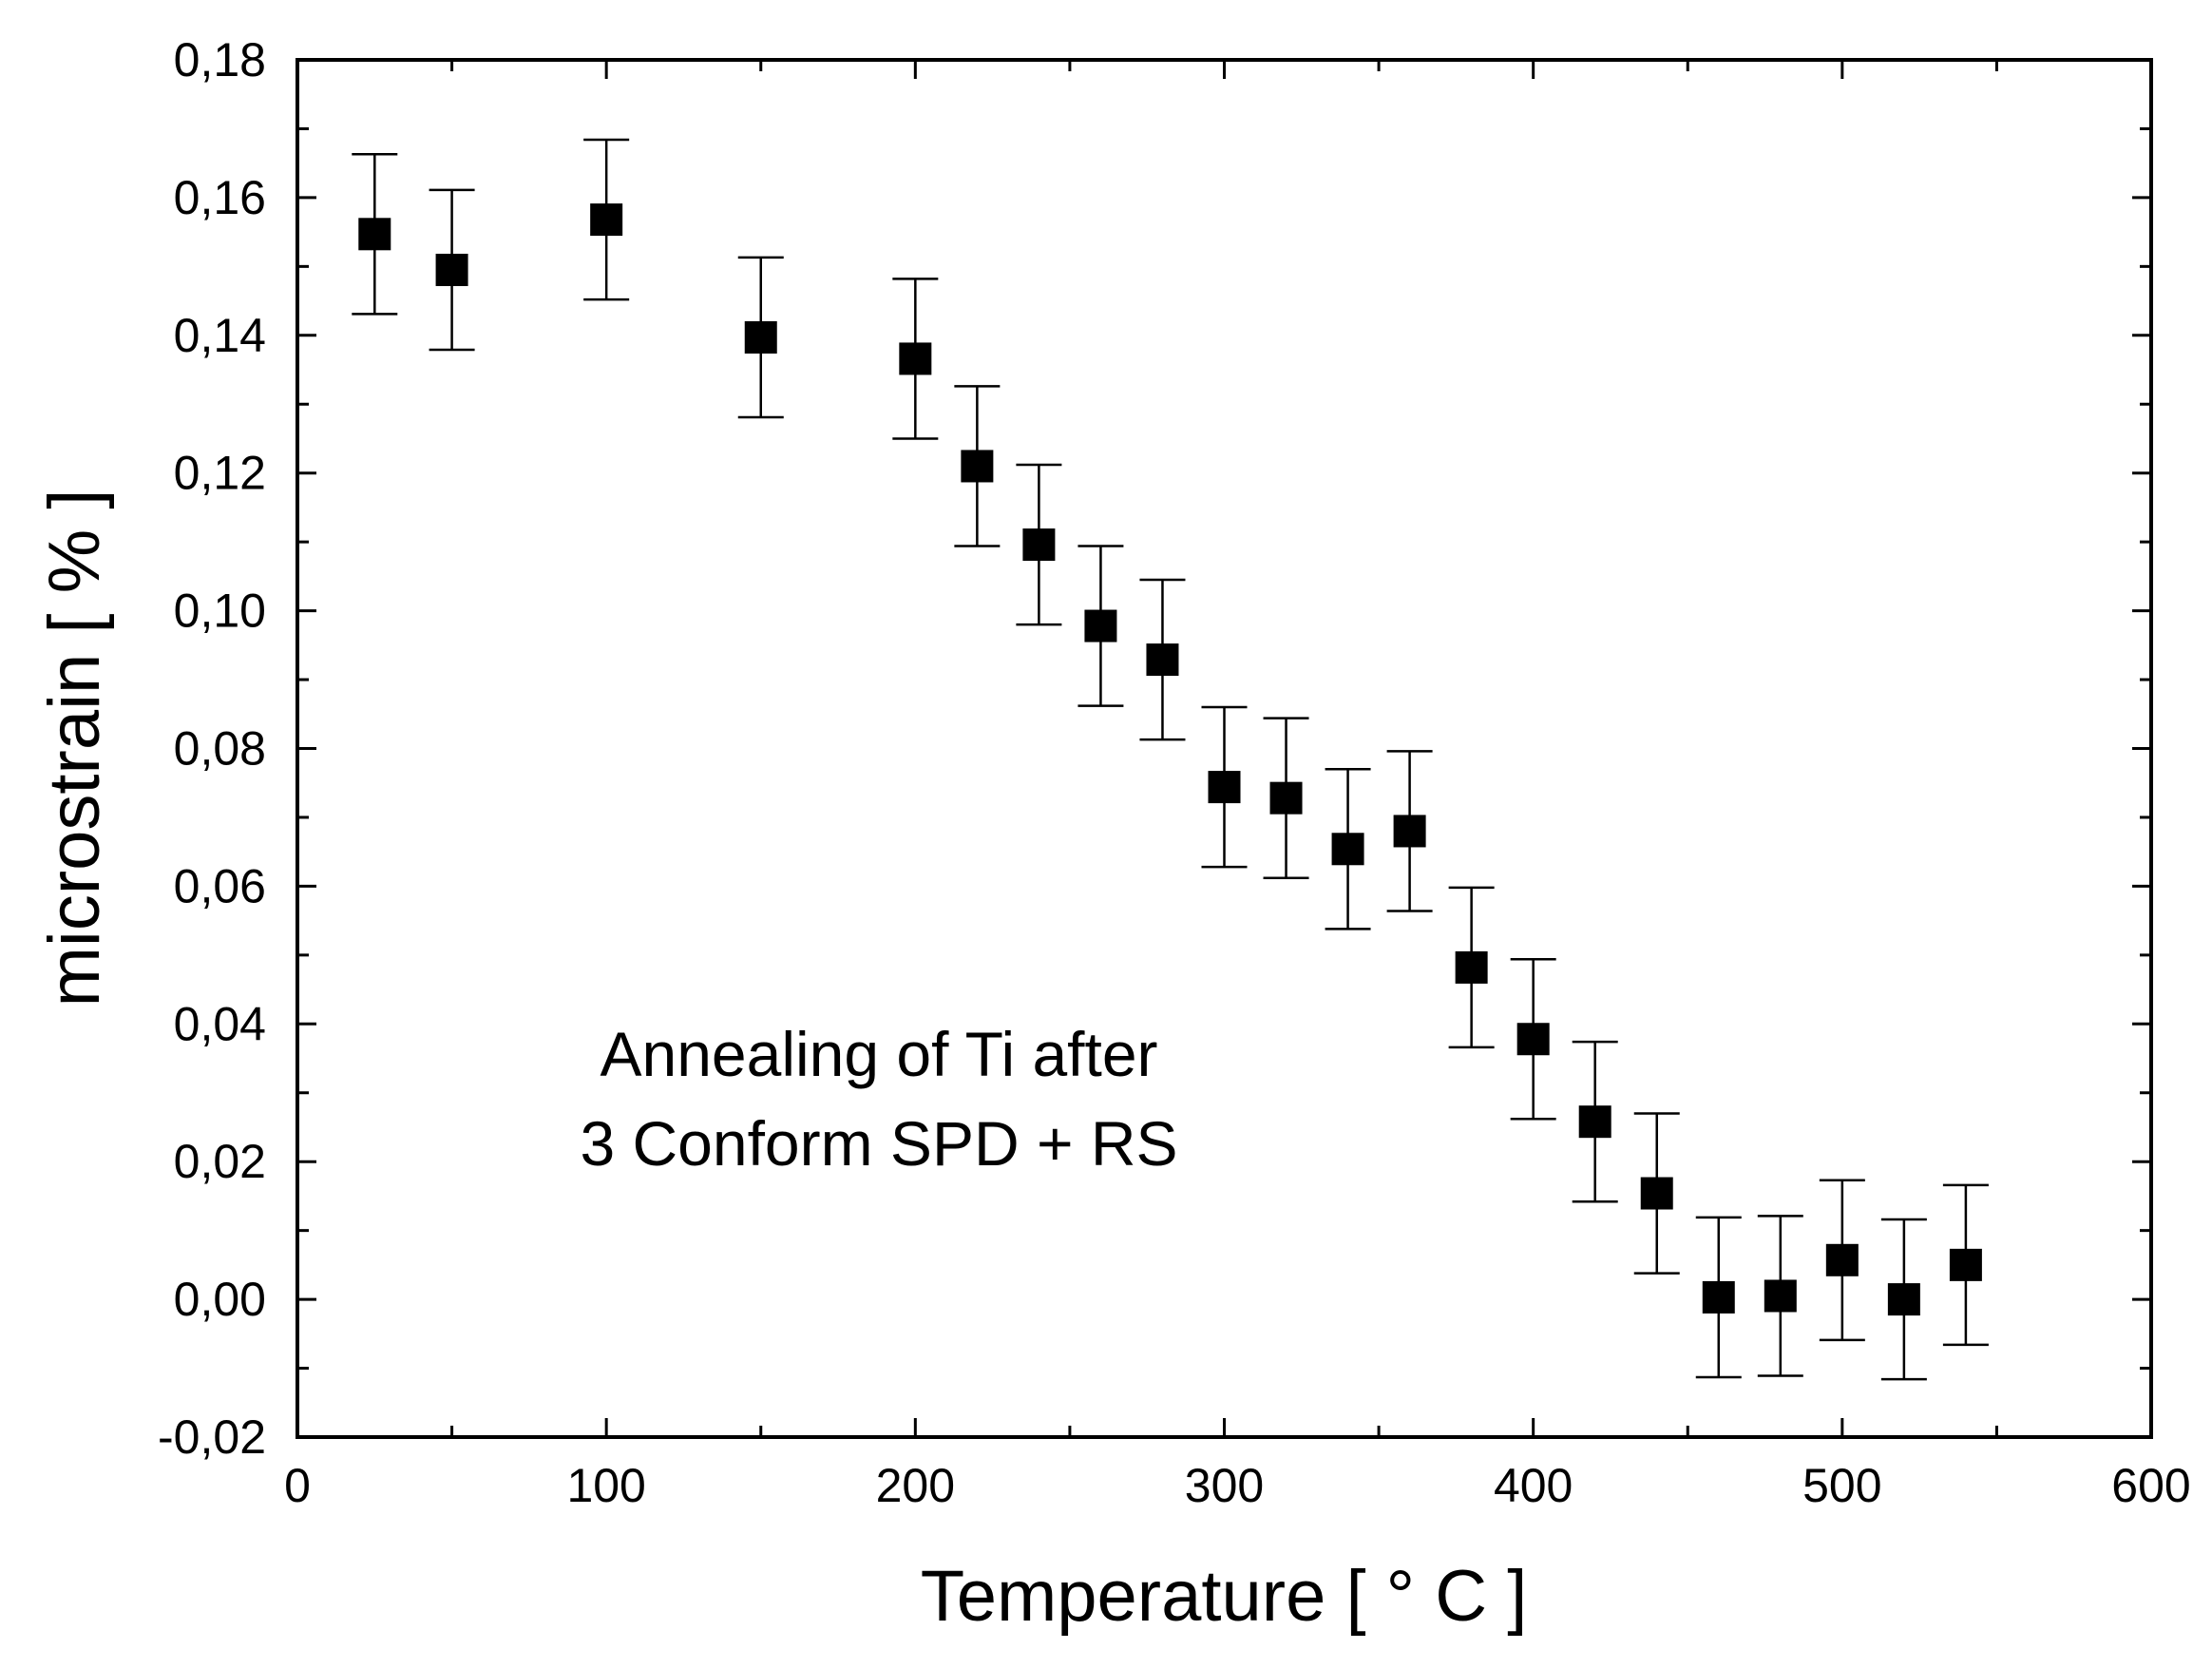 Image resolution: width=2212 pixels, height=1669 pixels. What do you see at coordinates (212, 1437) in the screenshot?
I see `y-tick-label: -0,02` at bounding box center [212, 1437].